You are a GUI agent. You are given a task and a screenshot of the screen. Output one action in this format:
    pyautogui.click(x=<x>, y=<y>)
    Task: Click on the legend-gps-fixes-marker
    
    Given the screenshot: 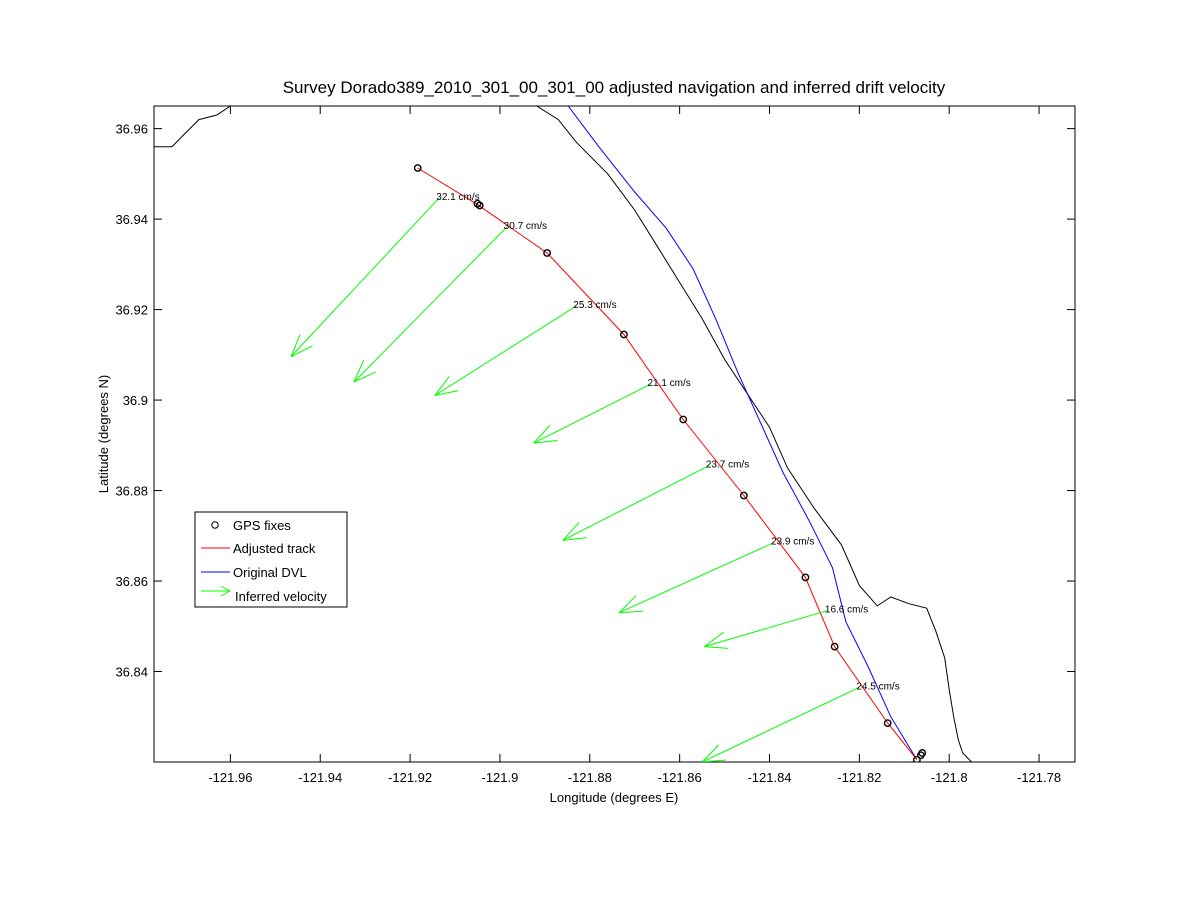 What is the action you would take?
    pyautogui.click(x=215, y=525)
    